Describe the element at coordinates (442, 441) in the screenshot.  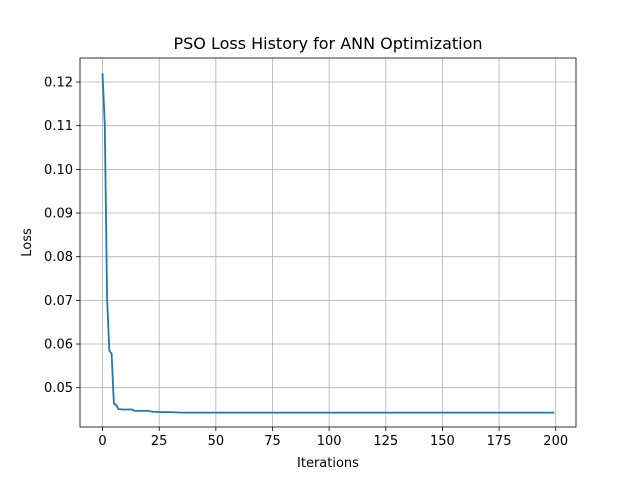
I see `x-tick-label: 150` at that location.